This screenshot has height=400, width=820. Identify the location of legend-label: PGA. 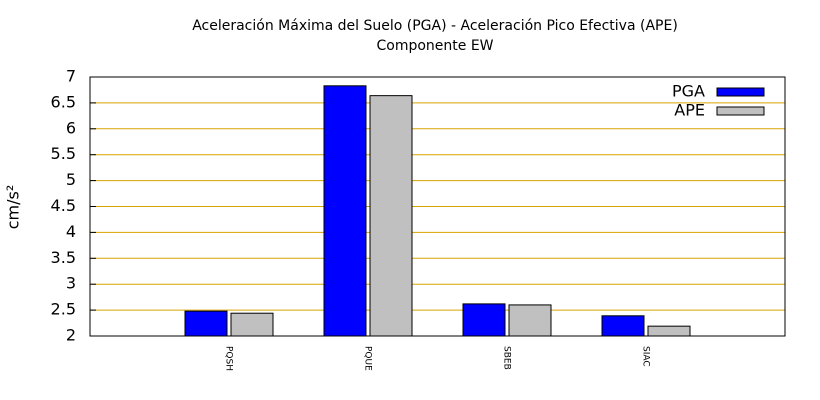
(688, 91).